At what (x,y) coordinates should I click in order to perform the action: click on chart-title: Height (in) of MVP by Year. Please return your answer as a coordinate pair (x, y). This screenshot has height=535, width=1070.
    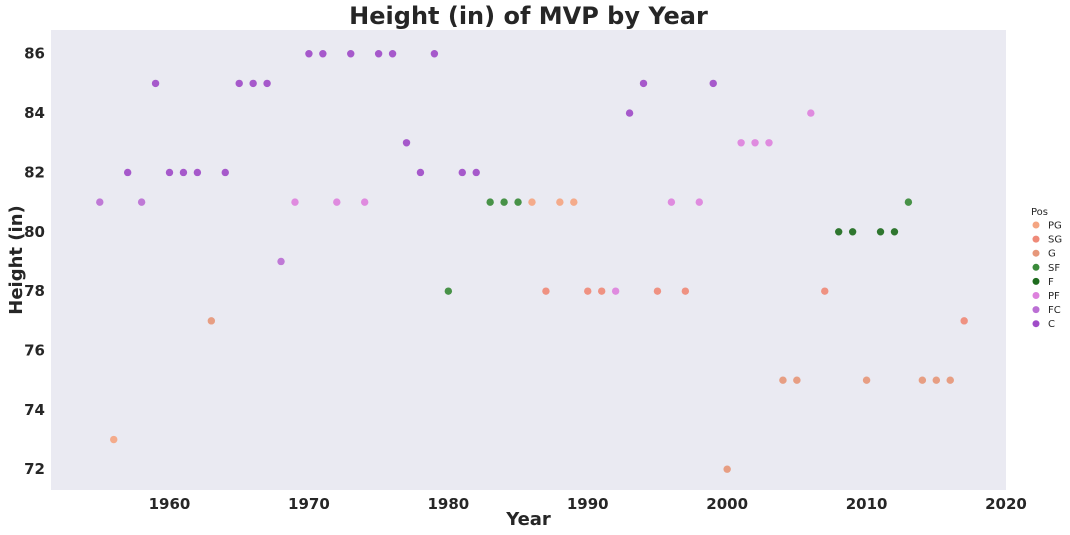
    Looking at the image, I should click on (528, 16).